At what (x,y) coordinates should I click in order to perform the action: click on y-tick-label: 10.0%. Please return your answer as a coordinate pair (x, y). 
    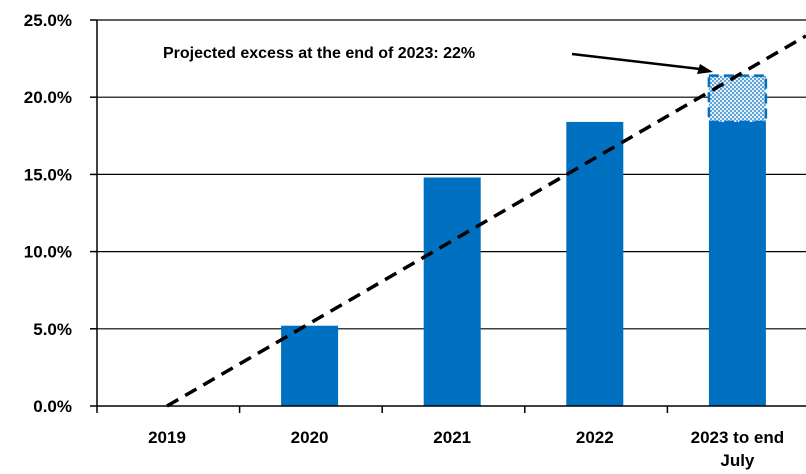
    Looking at the image, I should click on (48, 252).